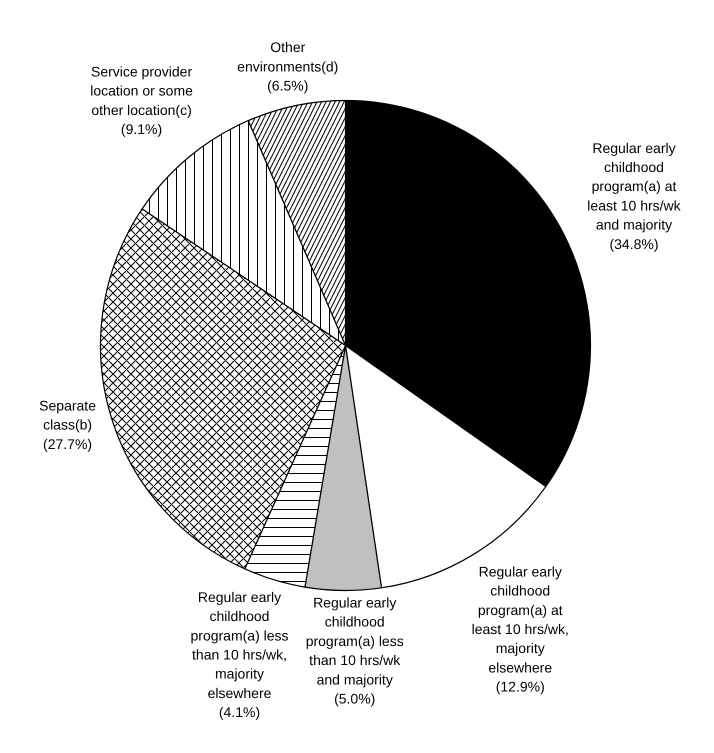 Image resolution: width=714 pixels, height=753 pixels. I want to click on slice-label: Regular early childhood program(a) less than 10 hrs/wk, majority elsewhere, so click(239, 644).